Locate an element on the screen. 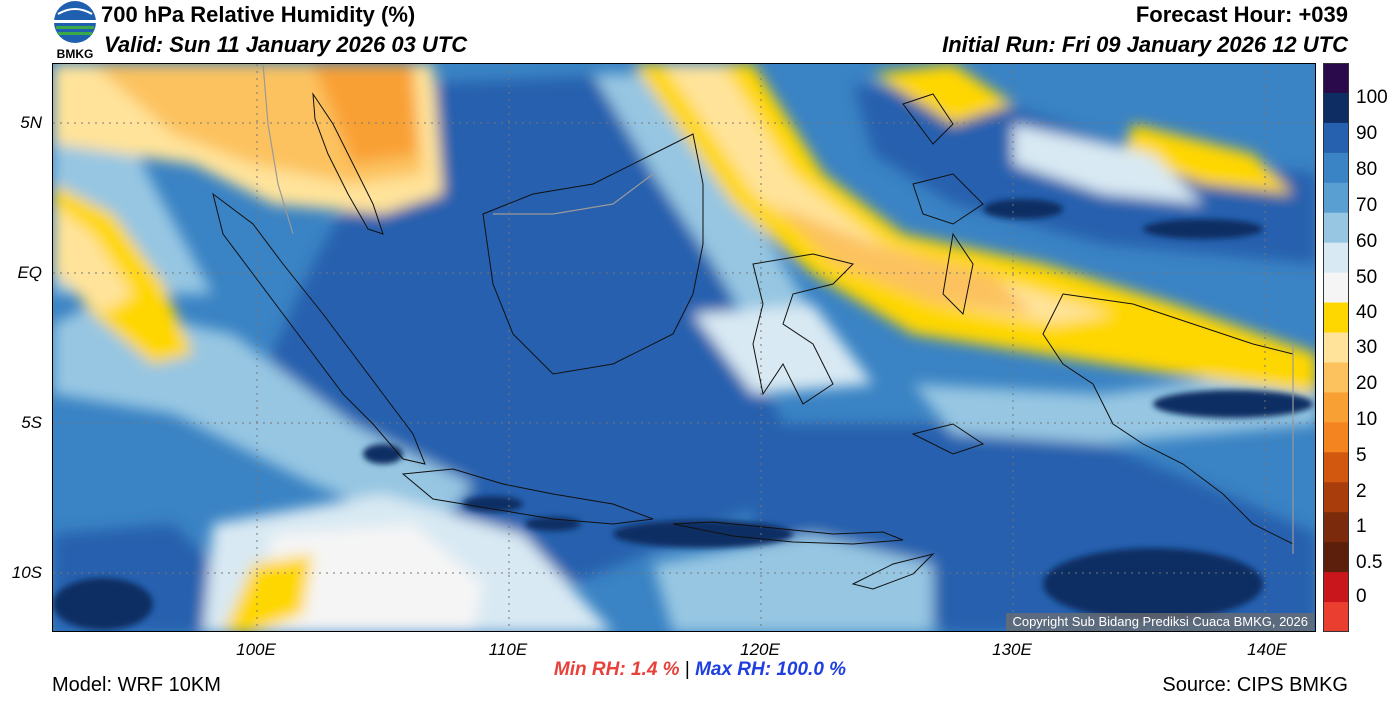 The width and height of the screenshot is (1400, 709). colorbar-label: 1 is located at coordinates (1361, 526).